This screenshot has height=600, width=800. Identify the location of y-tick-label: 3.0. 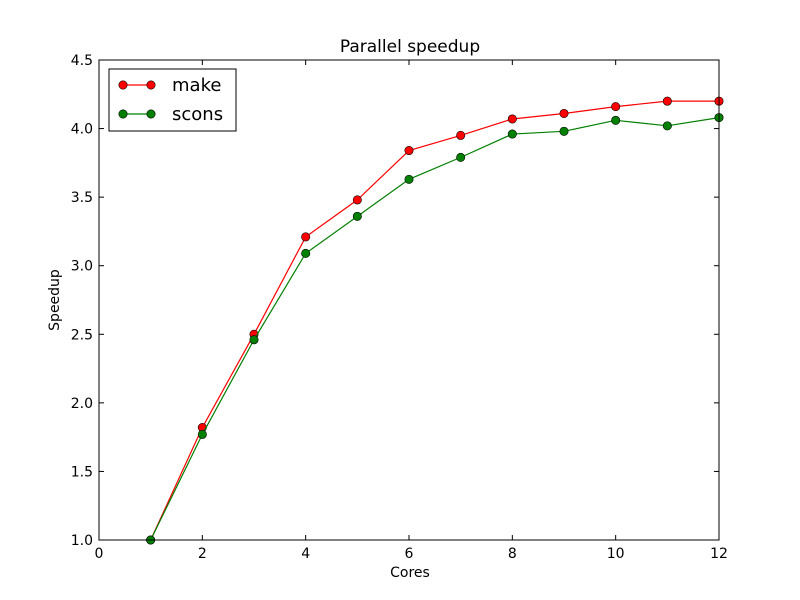
(82, 267).